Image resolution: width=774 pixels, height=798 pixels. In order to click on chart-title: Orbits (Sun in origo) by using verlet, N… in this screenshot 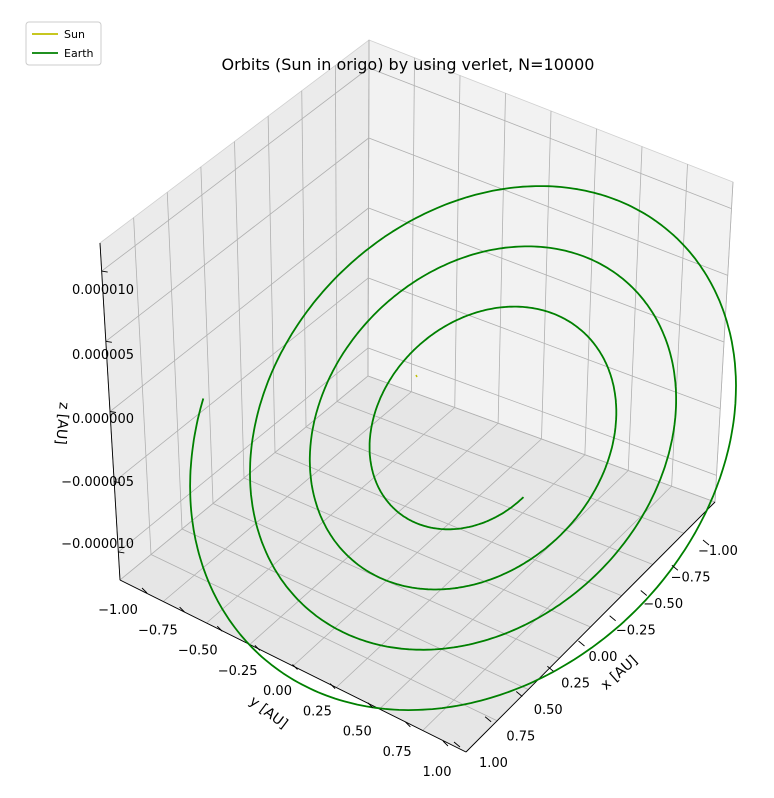, I will do `click(408, 64)`.